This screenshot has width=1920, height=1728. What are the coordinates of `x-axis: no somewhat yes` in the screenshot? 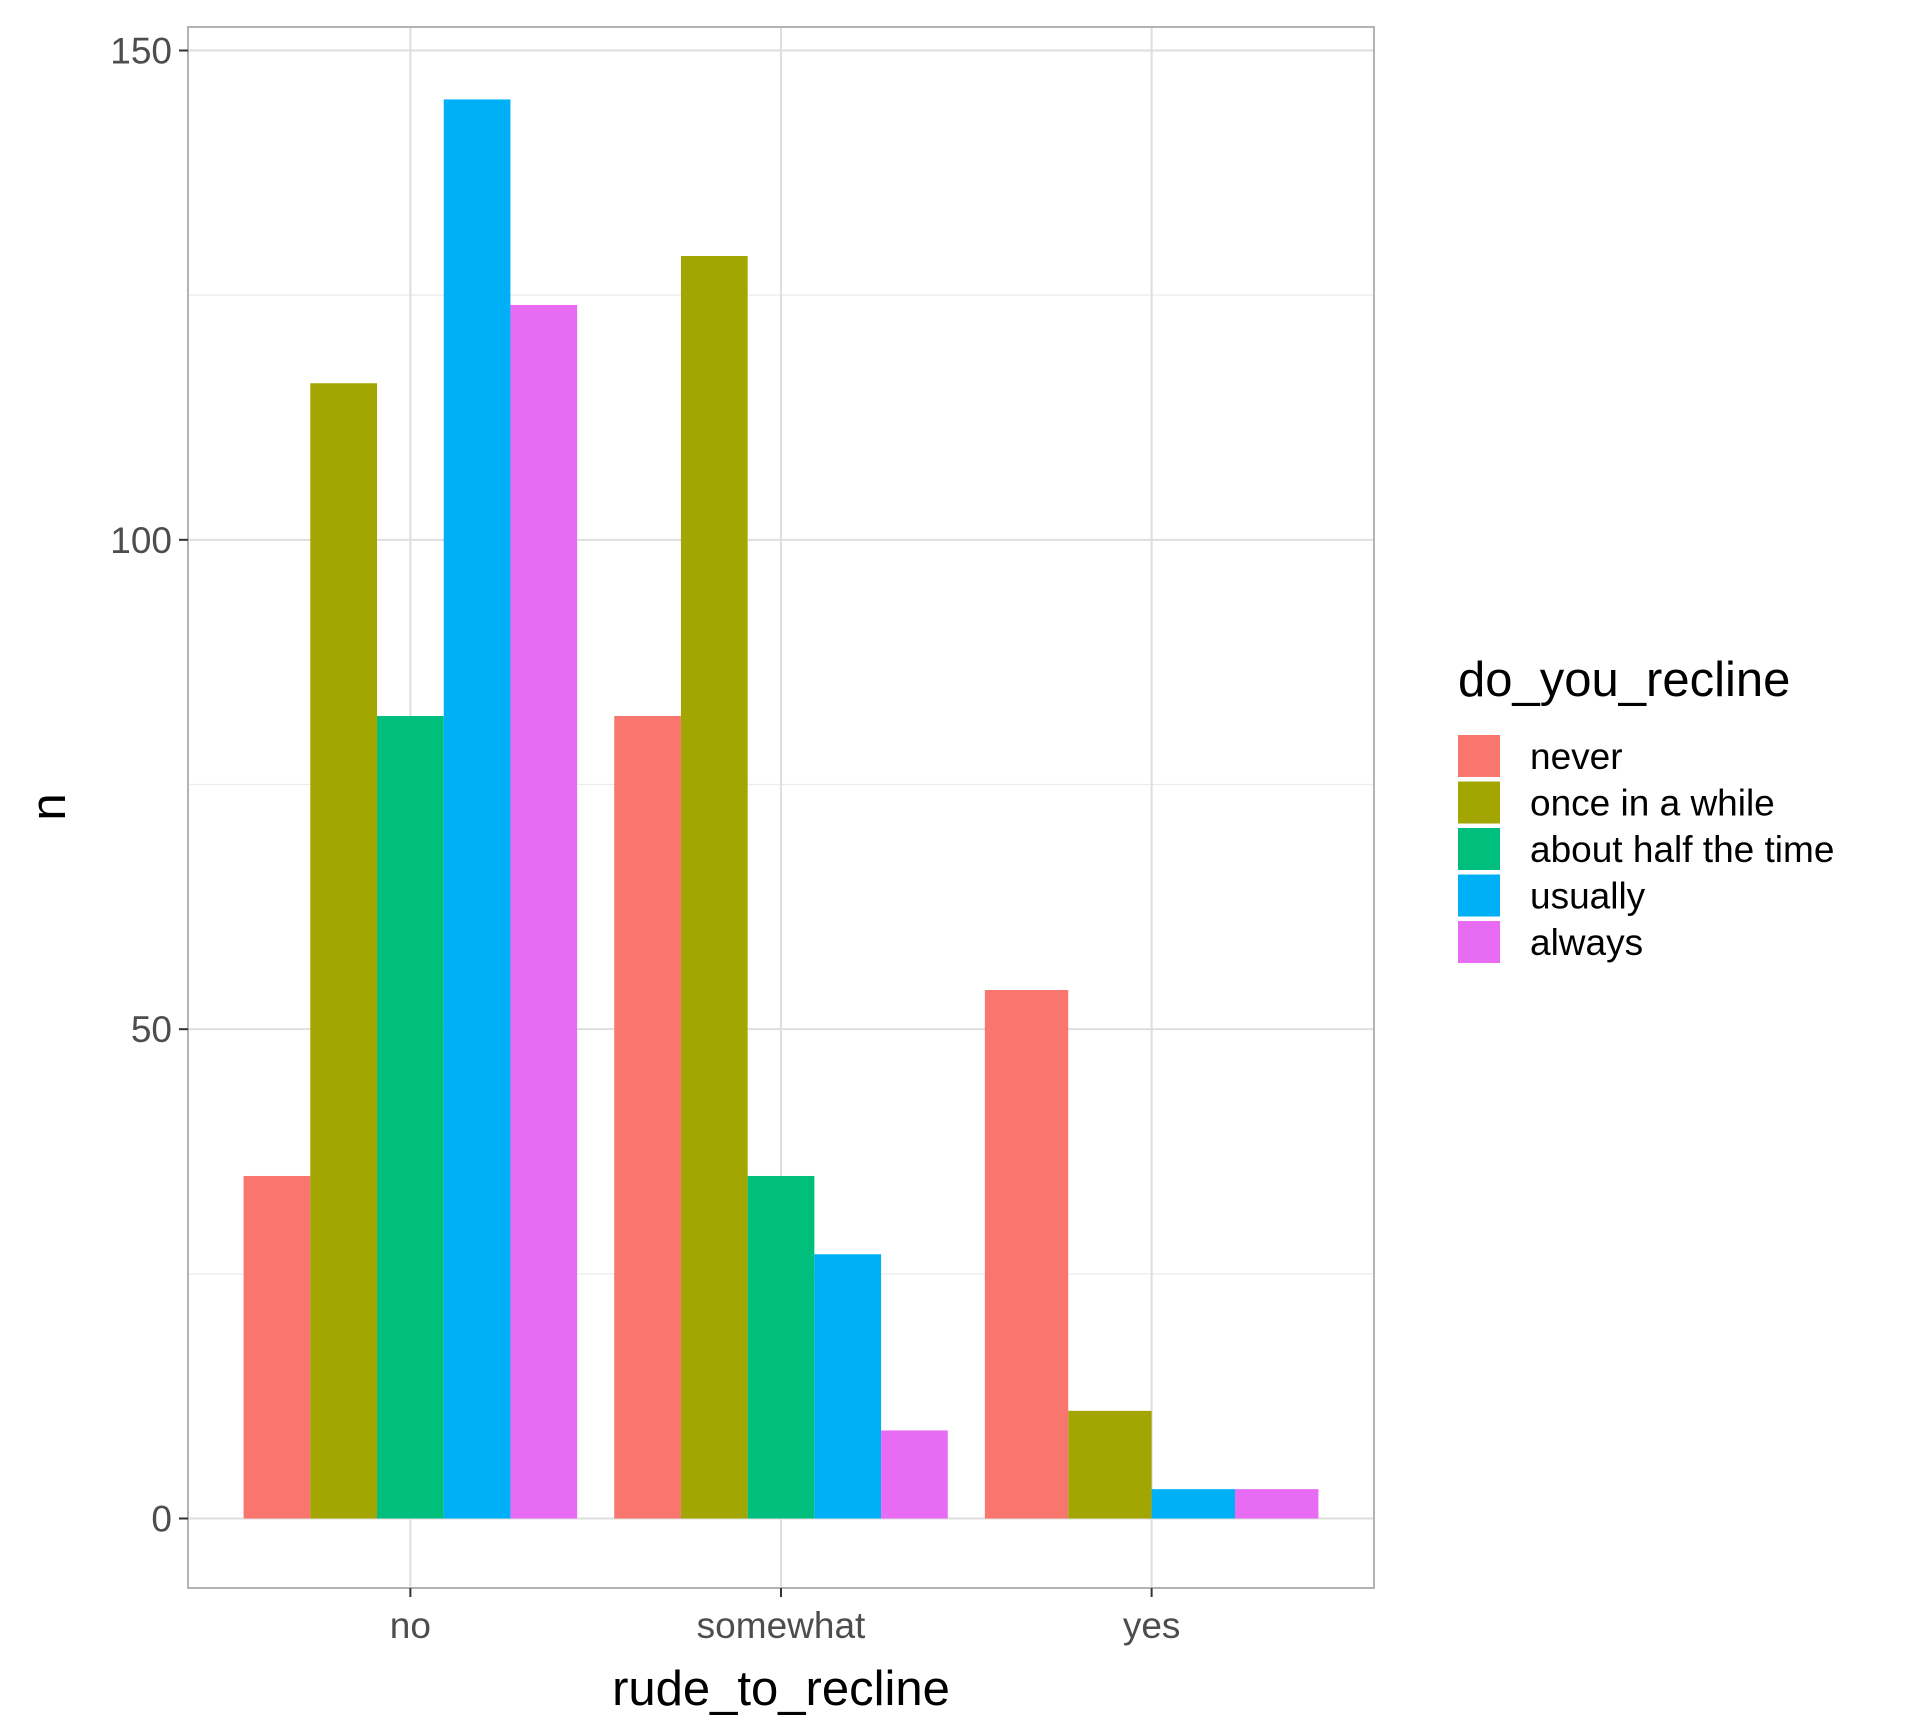 It's located at (785, 1617).